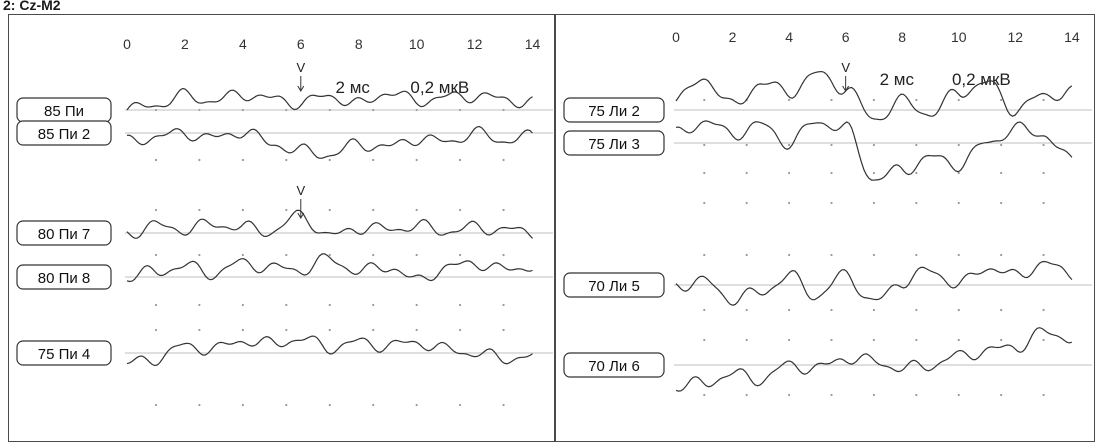  I want to click on series-label: 75 Пи 4, so click(64, 354).